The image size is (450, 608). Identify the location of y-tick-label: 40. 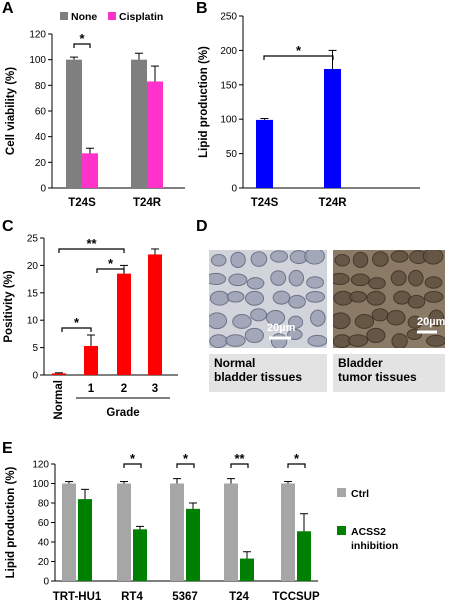
(41, 137).